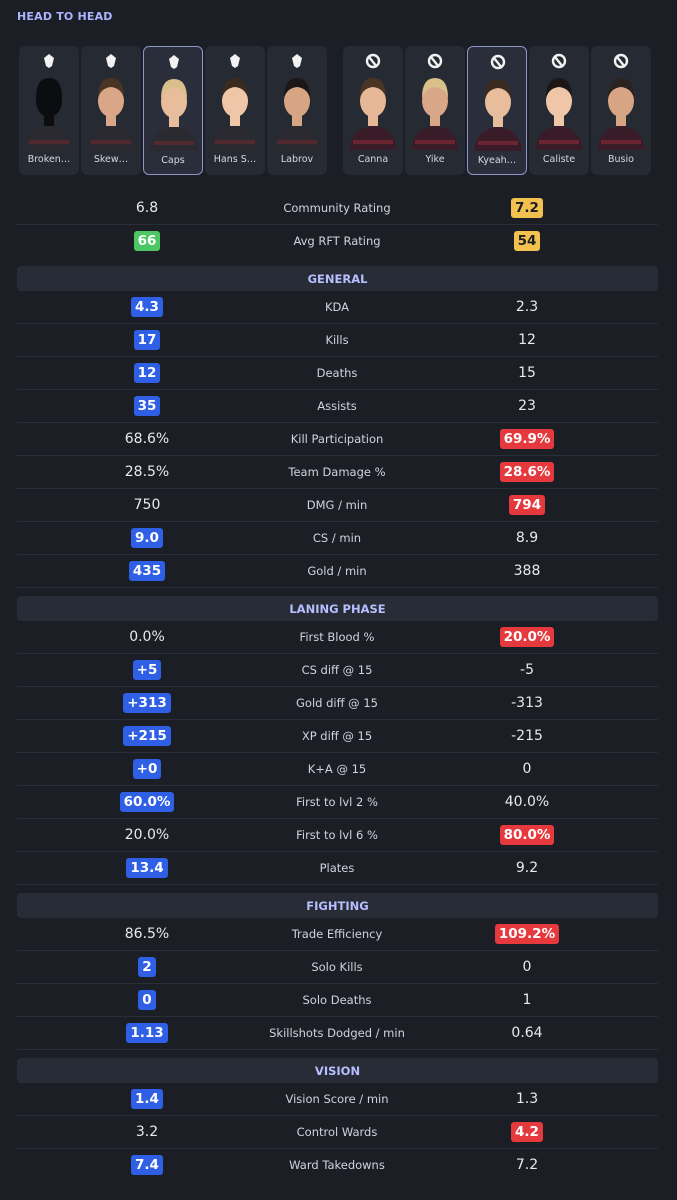 The width and height of the screenshot is (677, 1200). What do you see at coordinates (147, 340) in the screenshot?
I see `left-value-cell: 17` at bounding box center [147, 340].